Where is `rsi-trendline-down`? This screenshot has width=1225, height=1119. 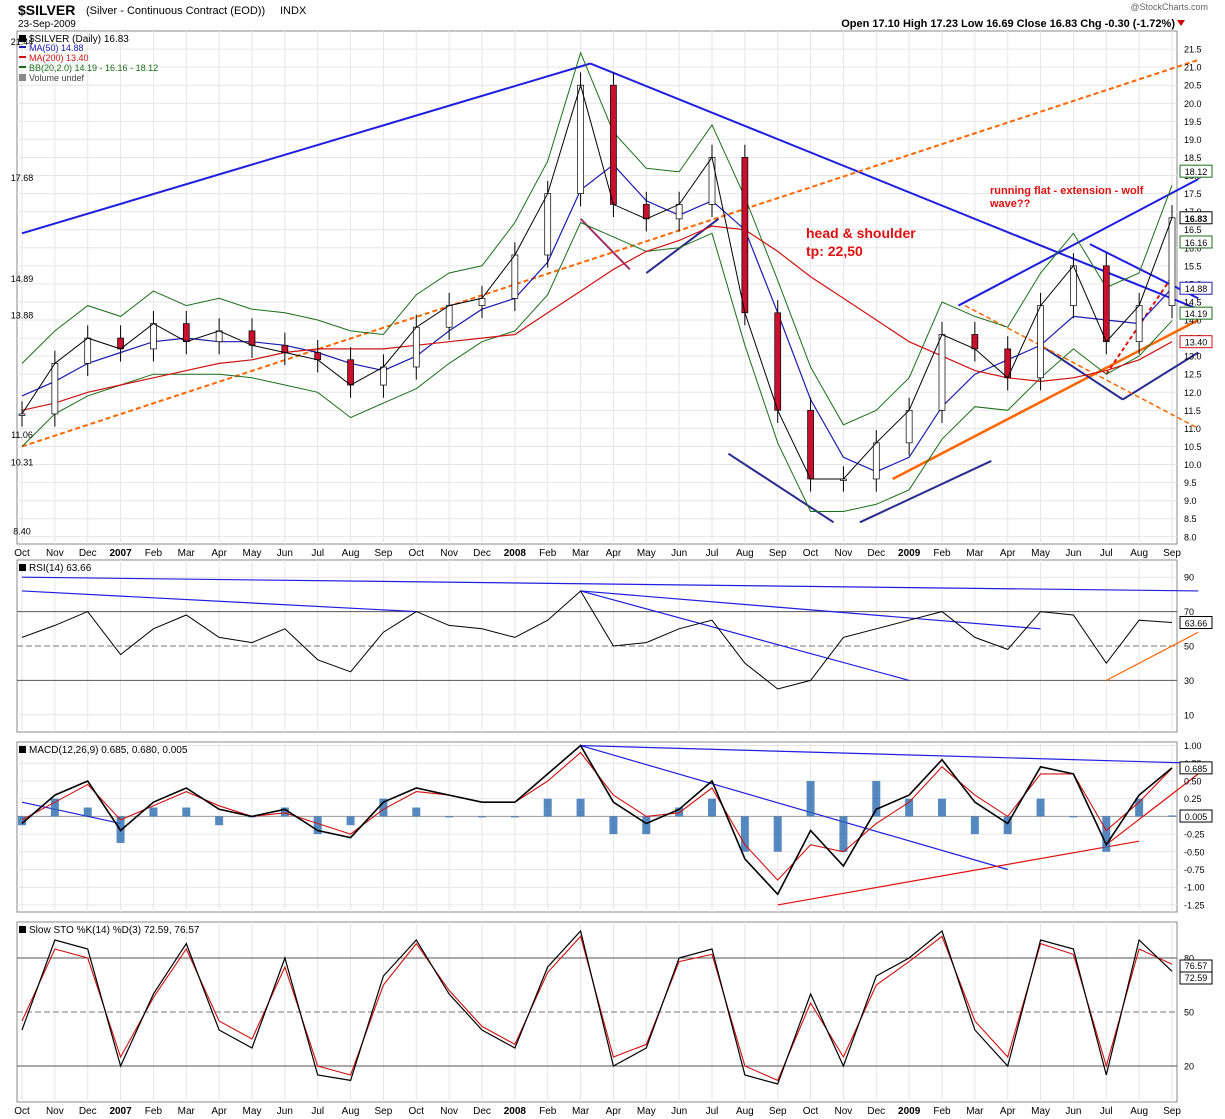 rsi-trendline-down is located at coordinates (745, 635).